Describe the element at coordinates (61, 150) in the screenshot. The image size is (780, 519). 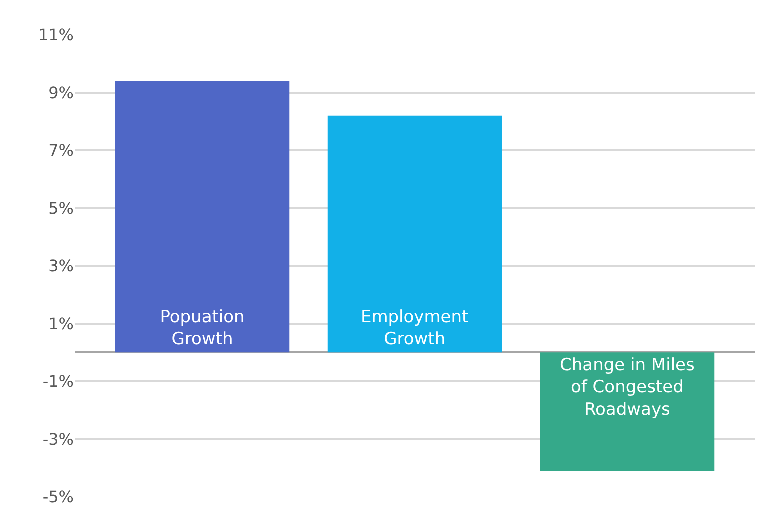
I see `y-tick-label: 7%` at that location.